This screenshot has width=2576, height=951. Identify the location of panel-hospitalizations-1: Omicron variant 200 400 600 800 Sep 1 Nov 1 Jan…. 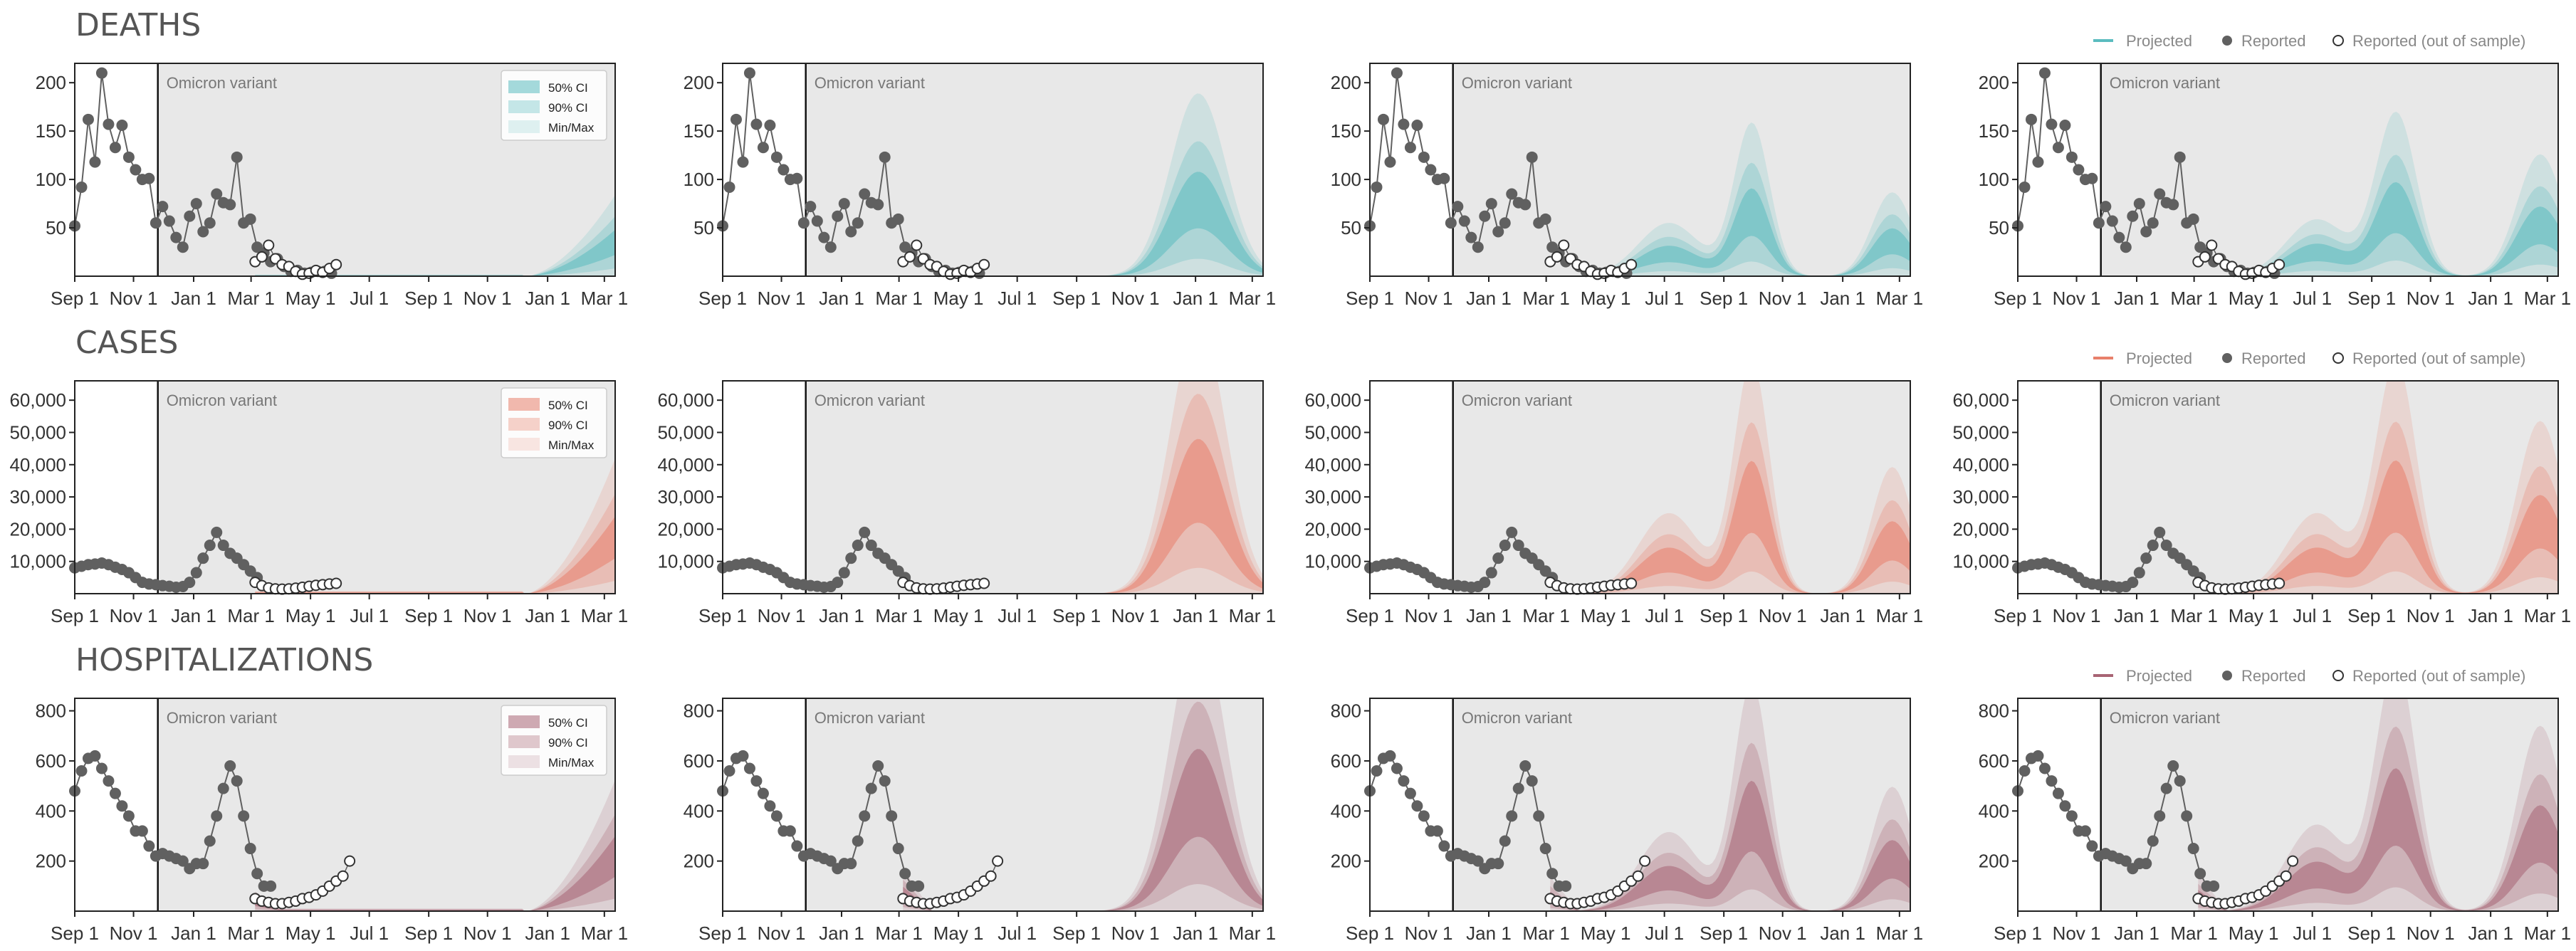
(332, 821).